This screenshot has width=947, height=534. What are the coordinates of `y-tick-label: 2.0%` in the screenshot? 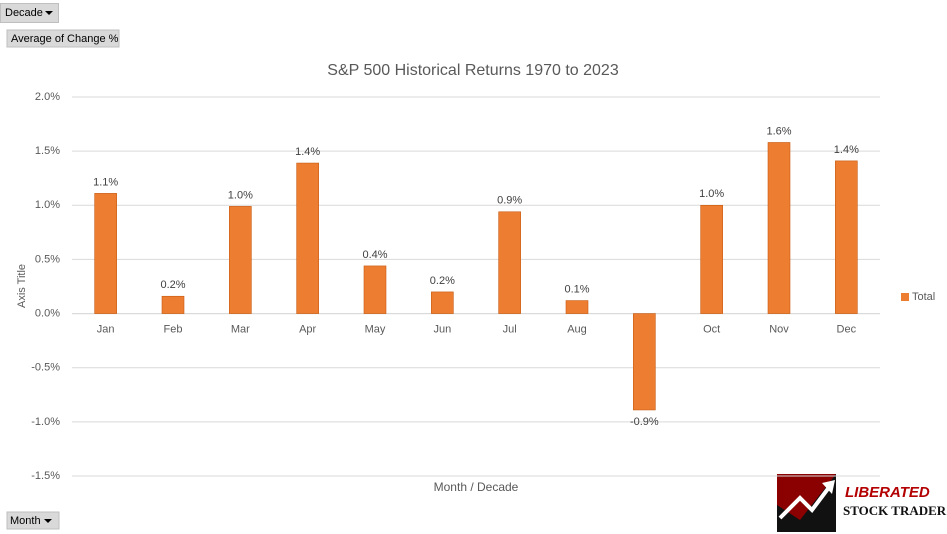 It's located at (47, 97).